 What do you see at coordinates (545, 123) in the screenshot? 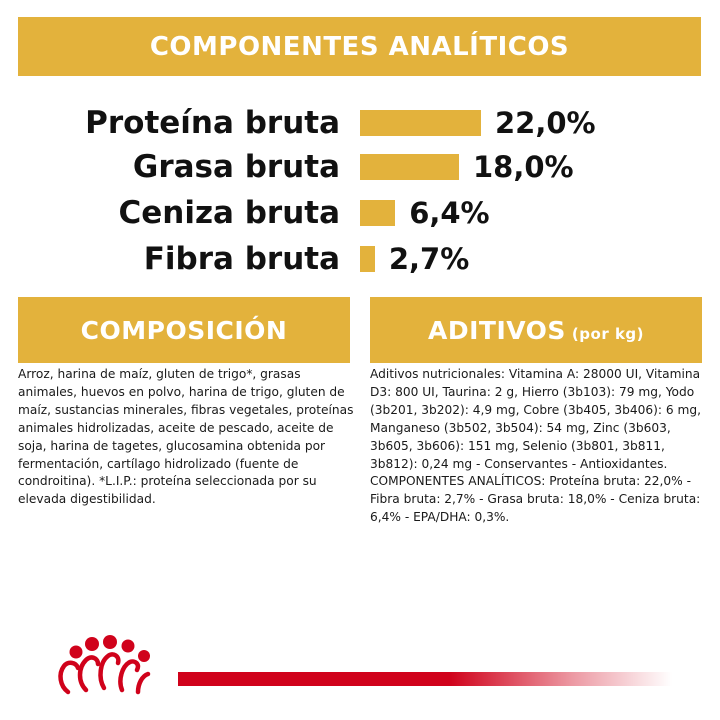
I see `row-value: 22,0%` at bounding box center [545, 123].